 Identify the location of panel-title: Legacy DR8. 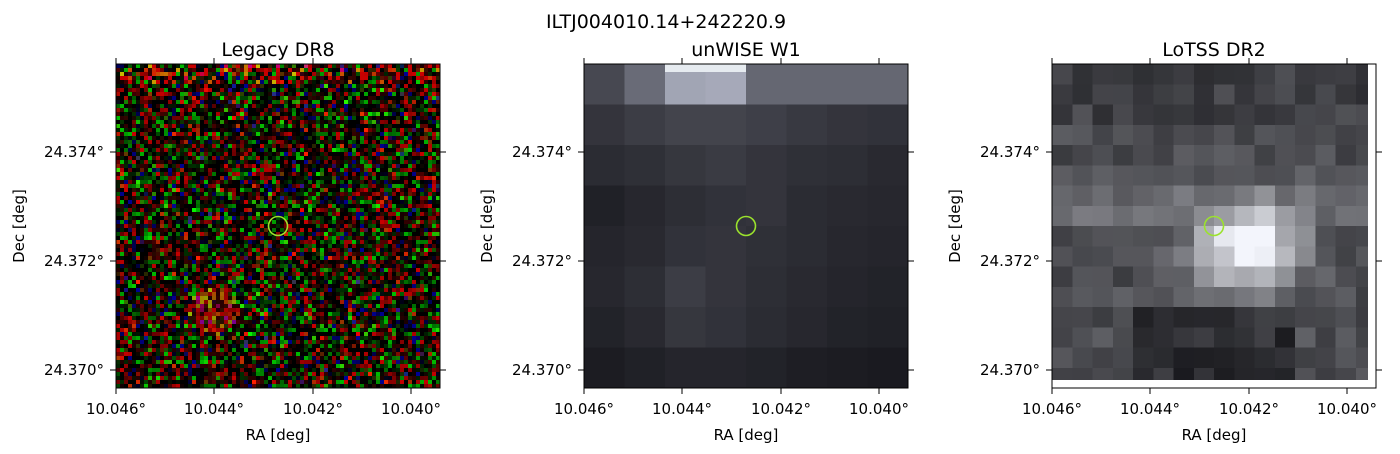
(277, 50).